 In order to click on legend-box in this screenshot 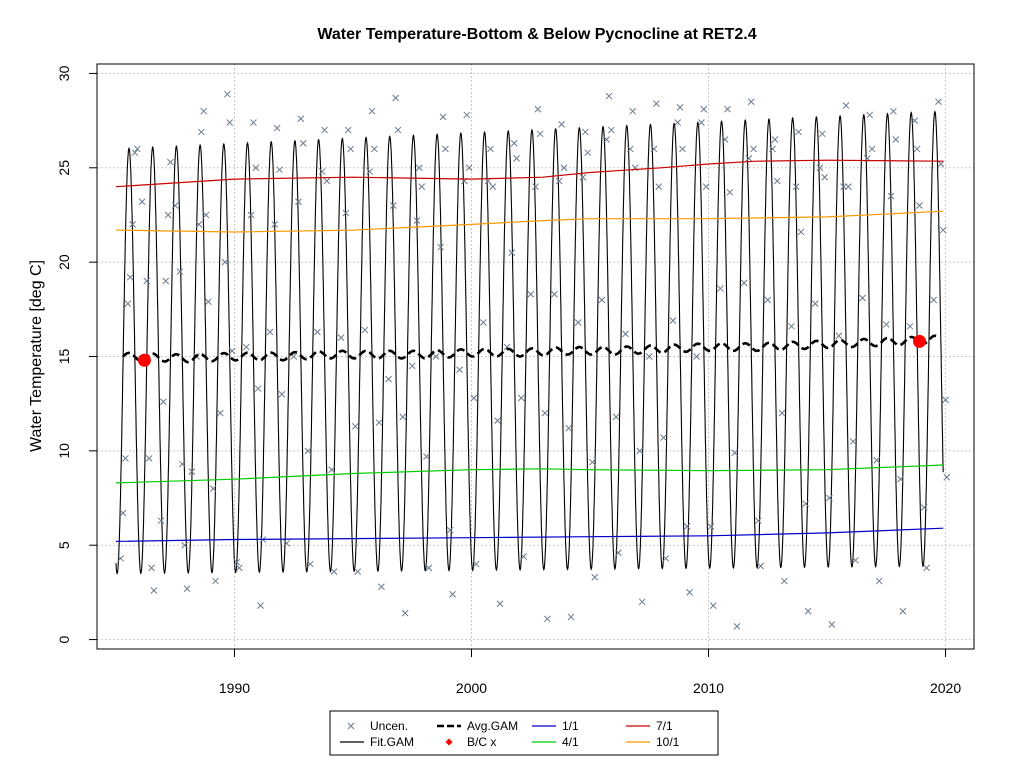, I will do `click(524, 733)`.